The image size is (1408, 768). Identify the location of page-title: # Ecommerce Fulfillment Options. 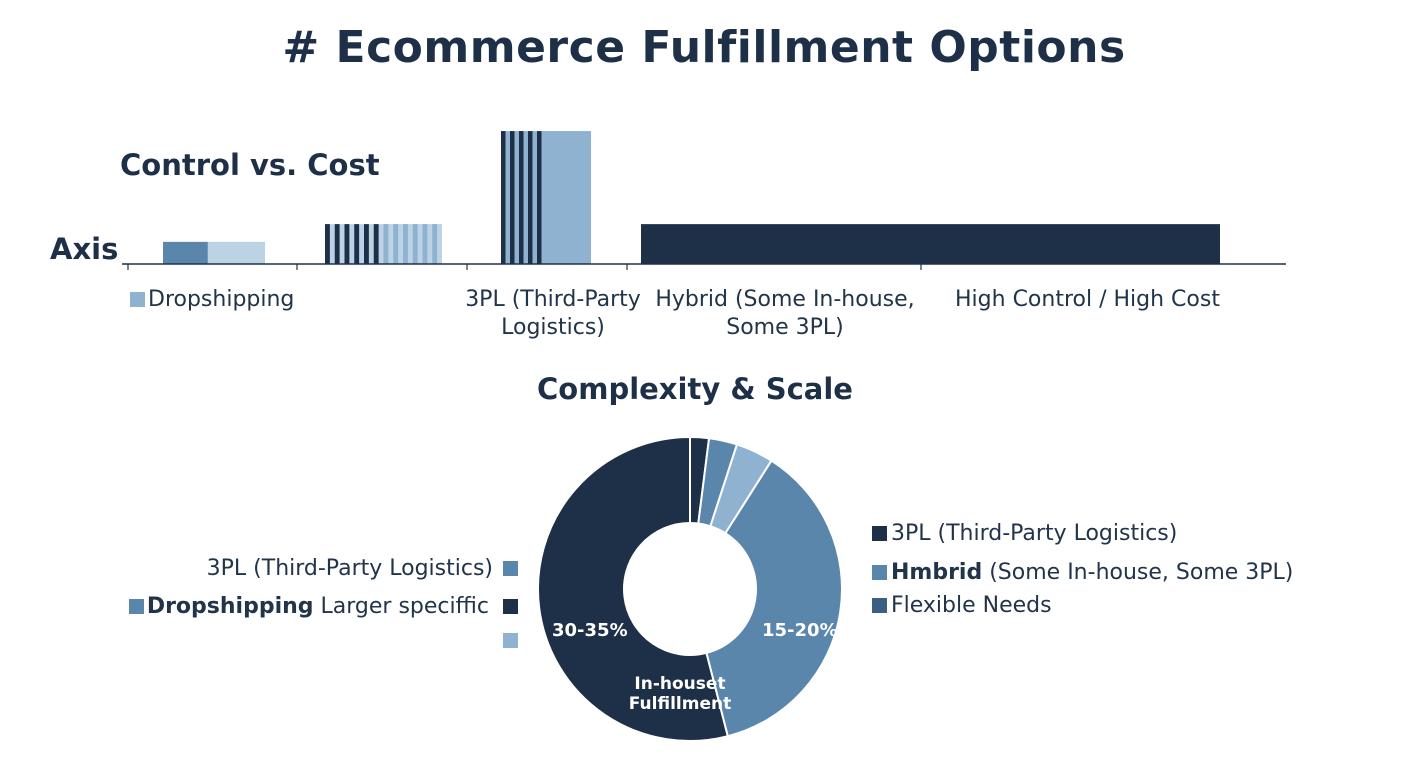
(704, 47).